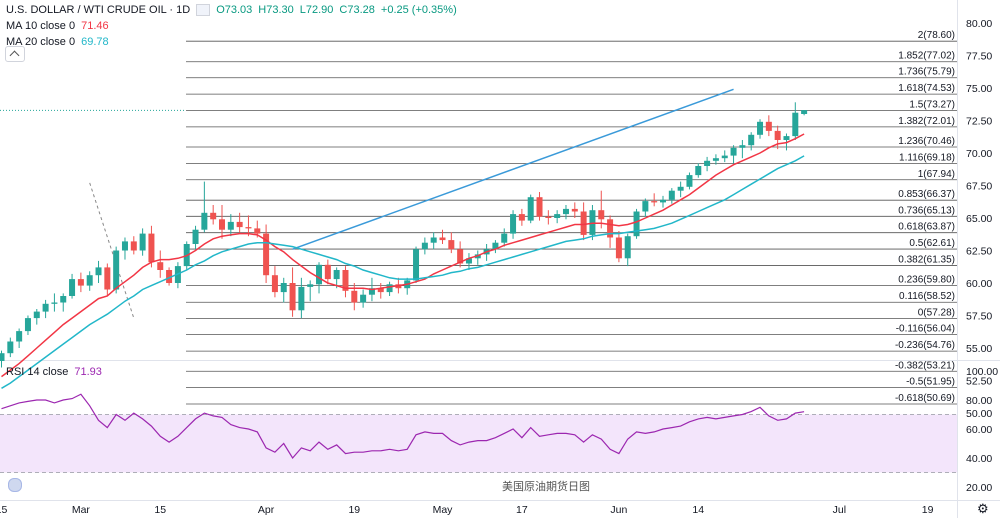  I want to click on ohlc-close: C73.28, so click(357, 10).